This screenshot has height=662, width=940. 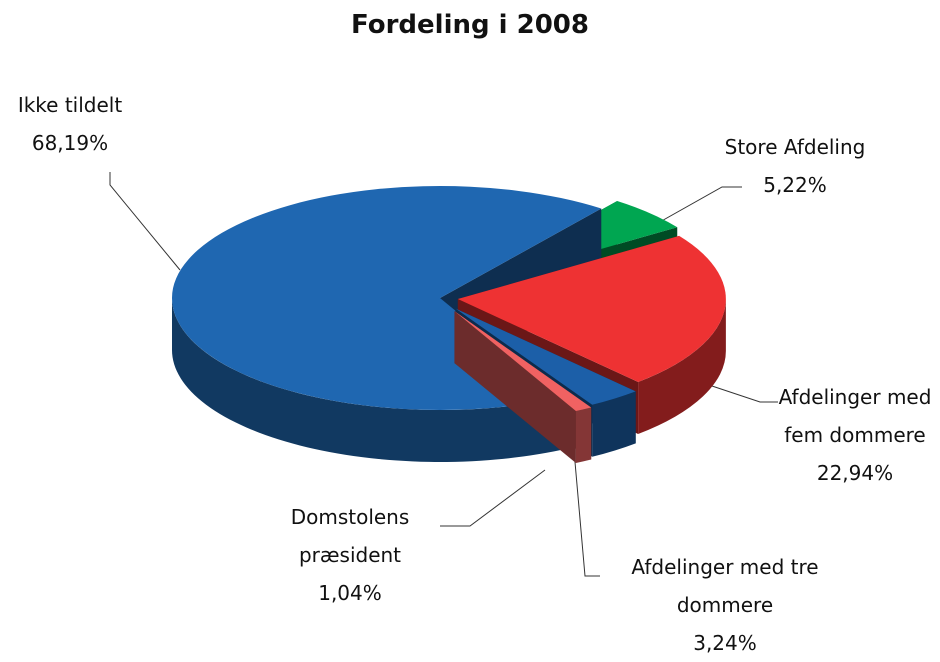 I want to click on slice-label: Domstolens præsident 1,04%, so click(x=350, y=555).